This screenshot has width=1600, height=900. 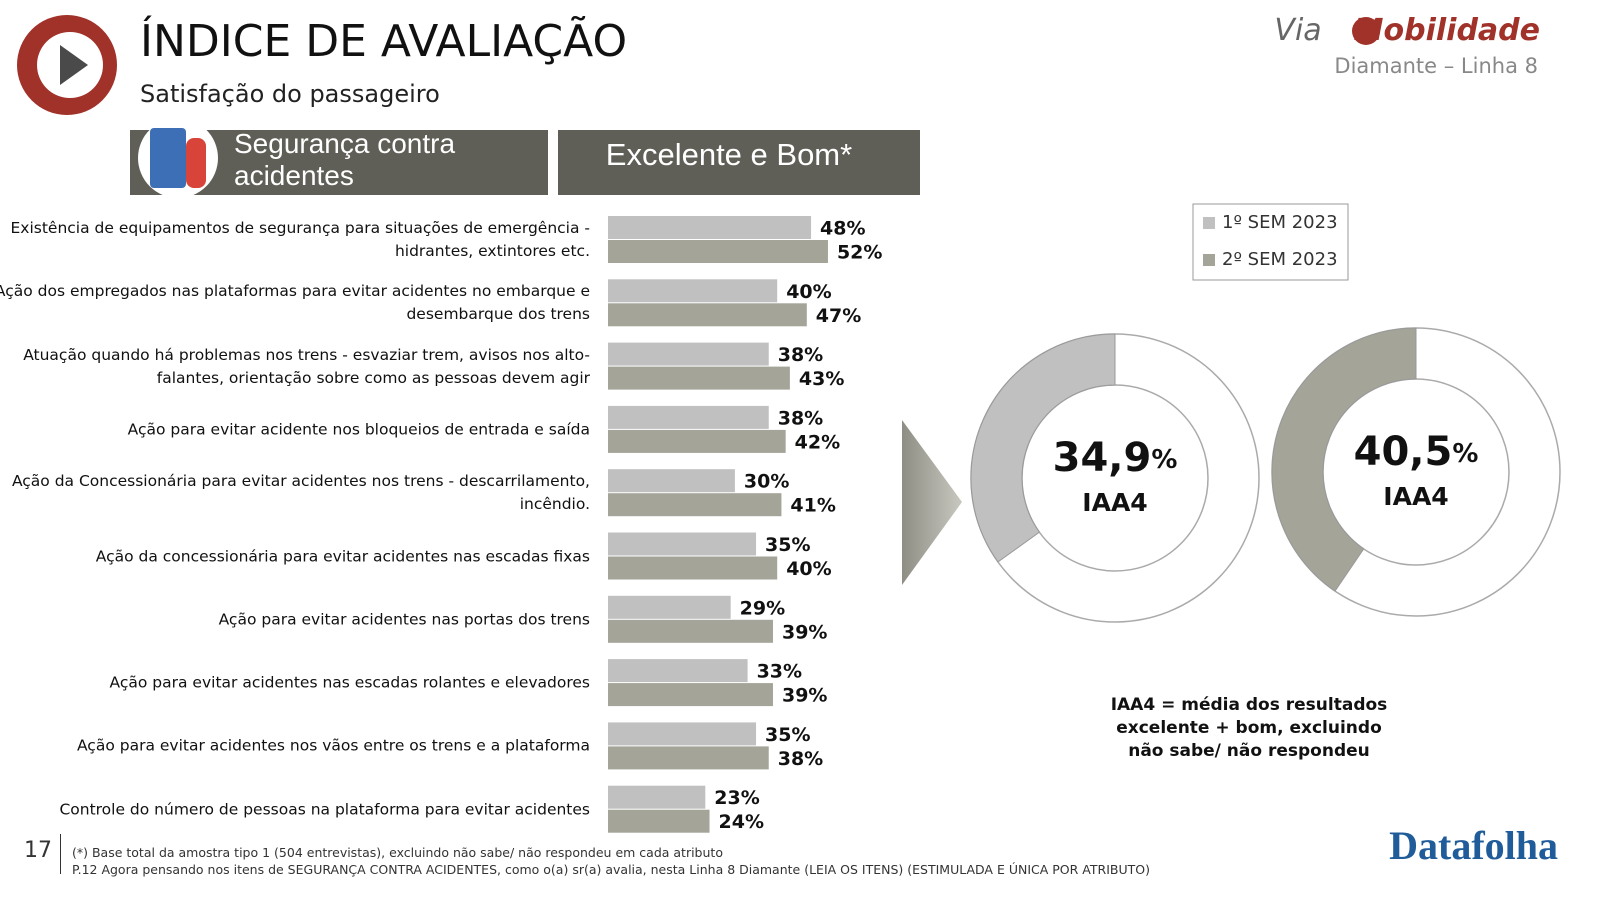 I want to click on icon-extinguisher, so click(x=196, y=163).